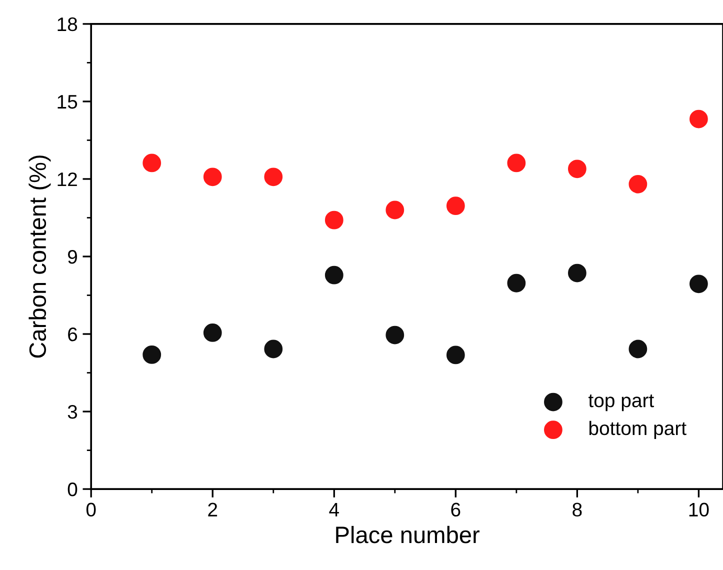  I want to click on legend-label: bottom part, so click(637, 429).